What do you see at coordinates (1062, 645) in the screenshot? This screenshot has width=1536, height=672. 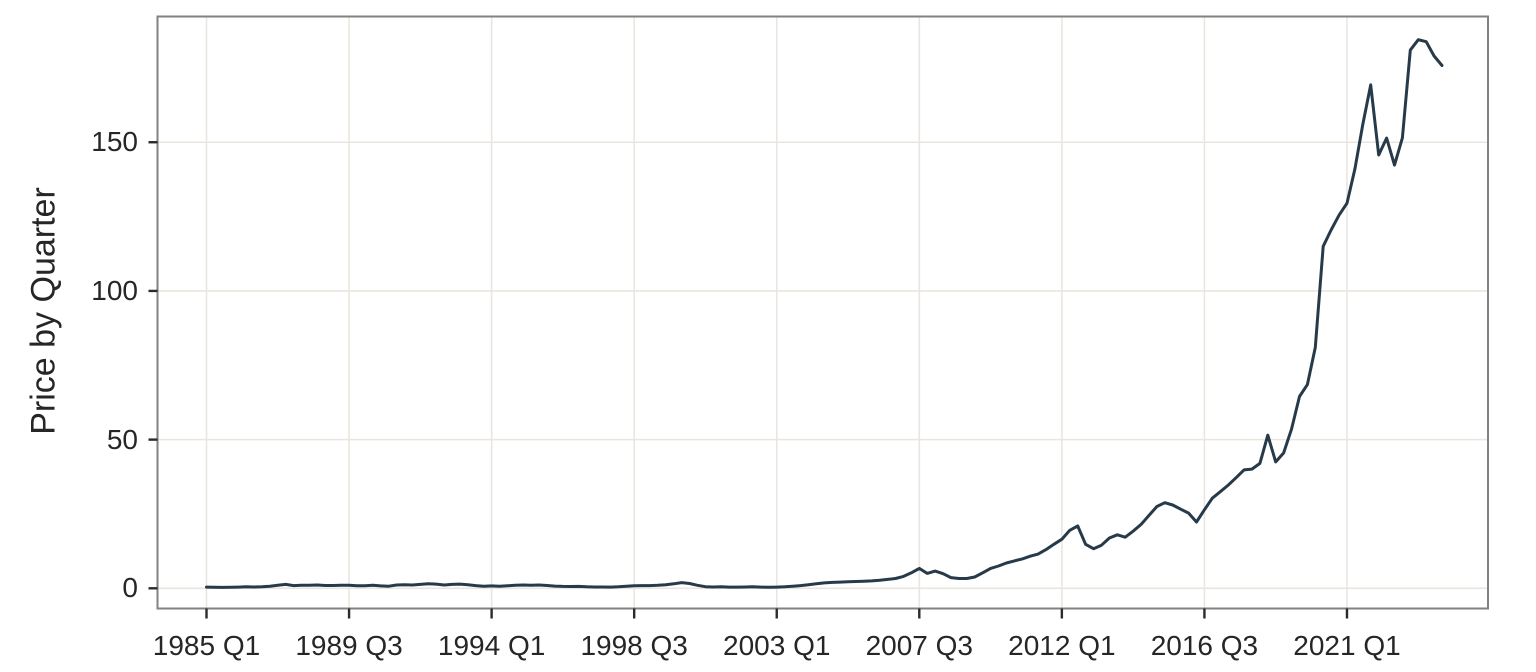 I see `x-tick-label: 2012 Q1` at bounding box center [1062, 645].